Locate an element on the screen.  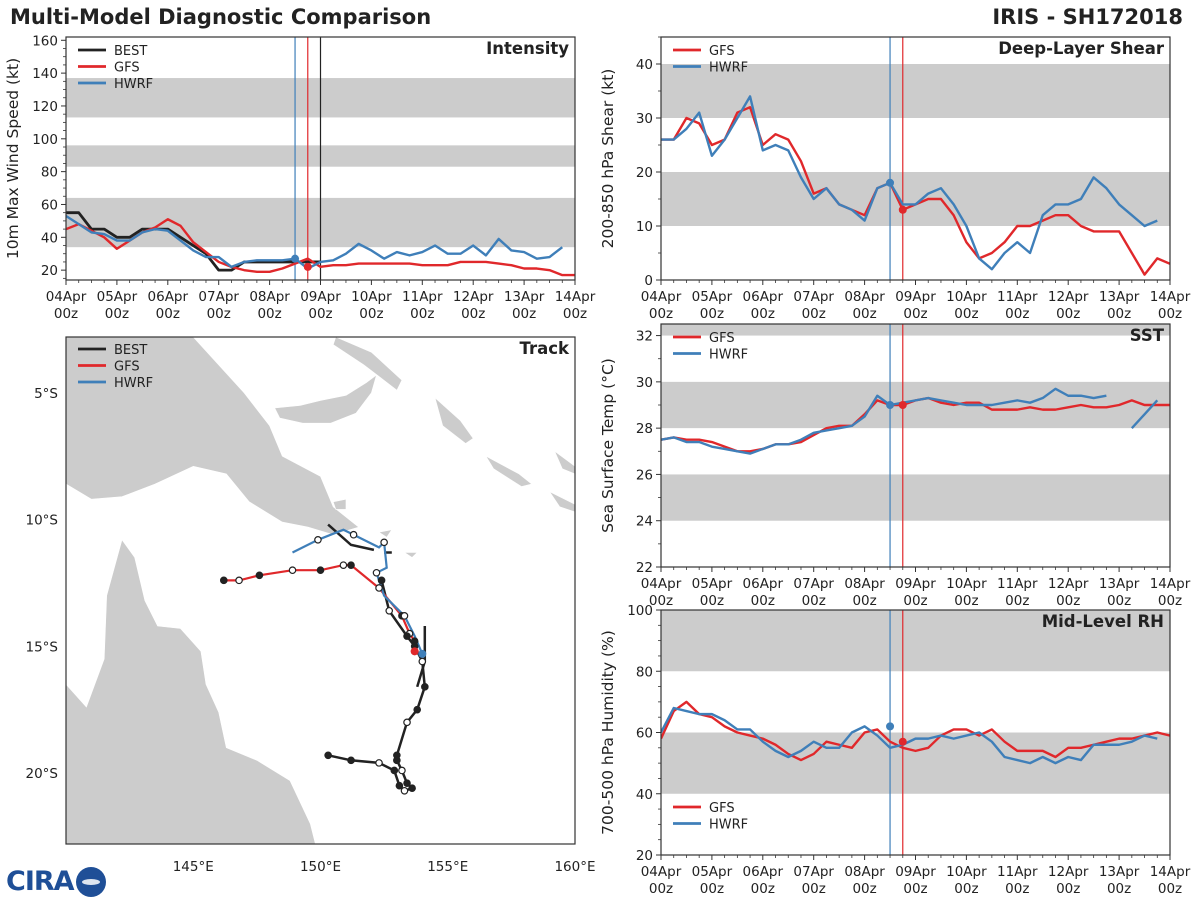
legend-label-best: BEST is located at coordinates (130, 51).